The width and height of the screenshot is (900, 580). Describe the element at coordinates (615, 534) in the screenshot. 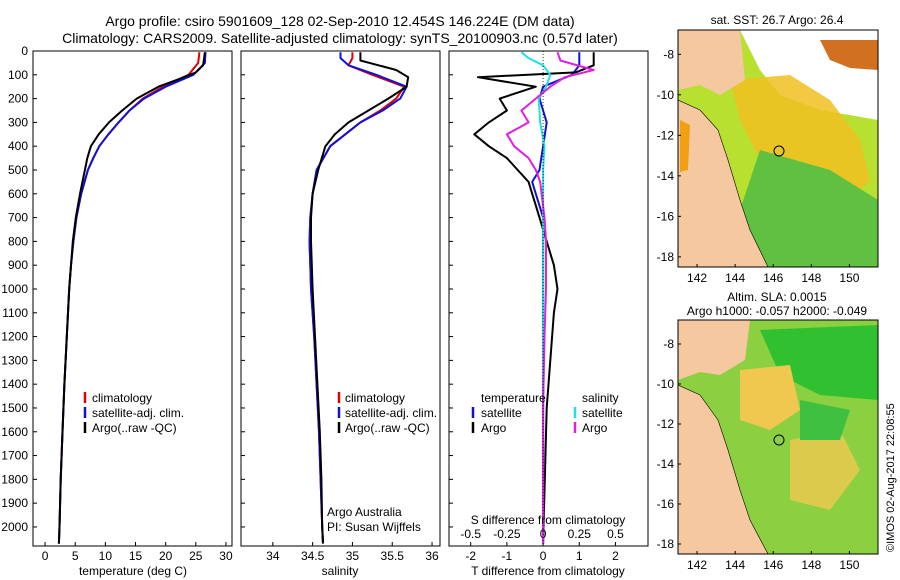

I see `x-top-tick-label: 0.5` at that location.